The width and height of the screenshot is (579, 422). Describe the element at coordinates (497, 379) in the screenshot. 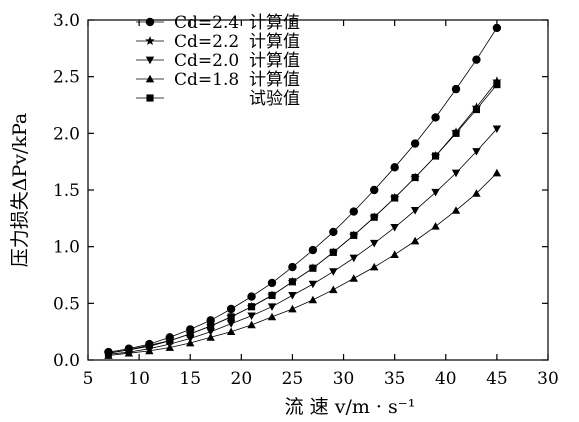

I see `x-tick-label: 45` at that location.